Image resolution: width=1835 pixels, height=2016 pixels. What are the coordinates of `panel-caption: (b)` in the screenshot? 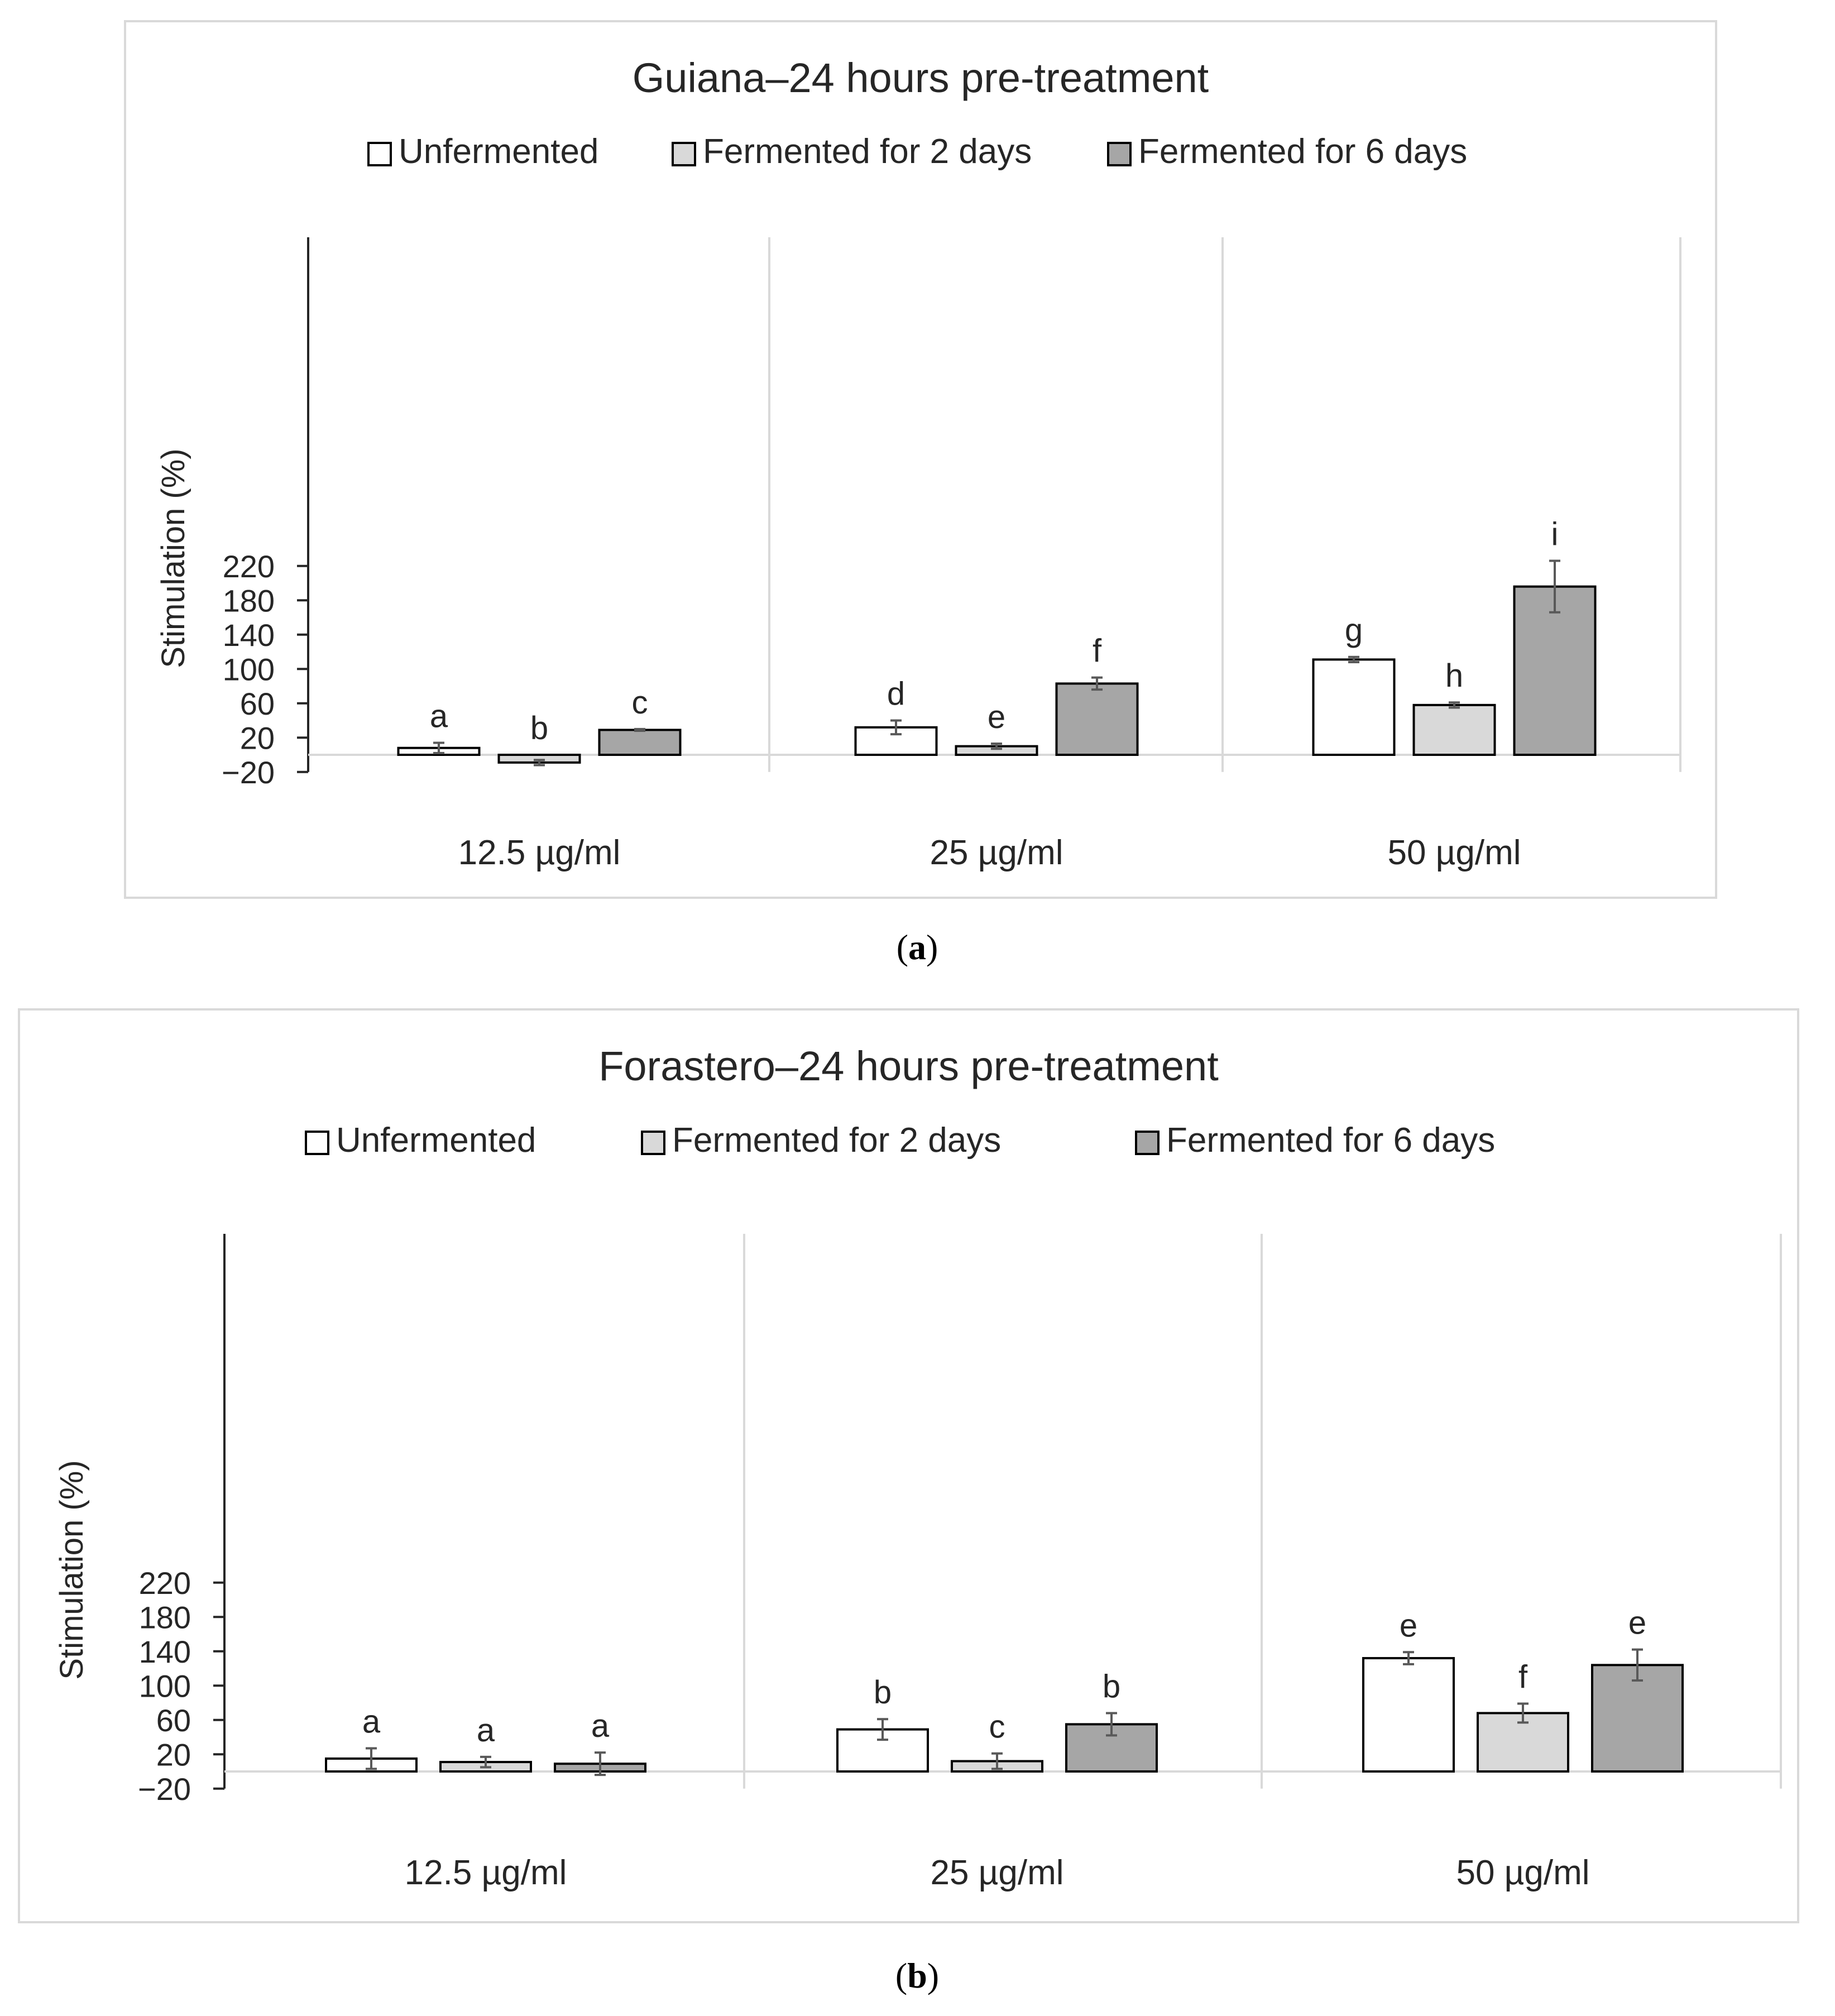 It's located at (917, 1975).